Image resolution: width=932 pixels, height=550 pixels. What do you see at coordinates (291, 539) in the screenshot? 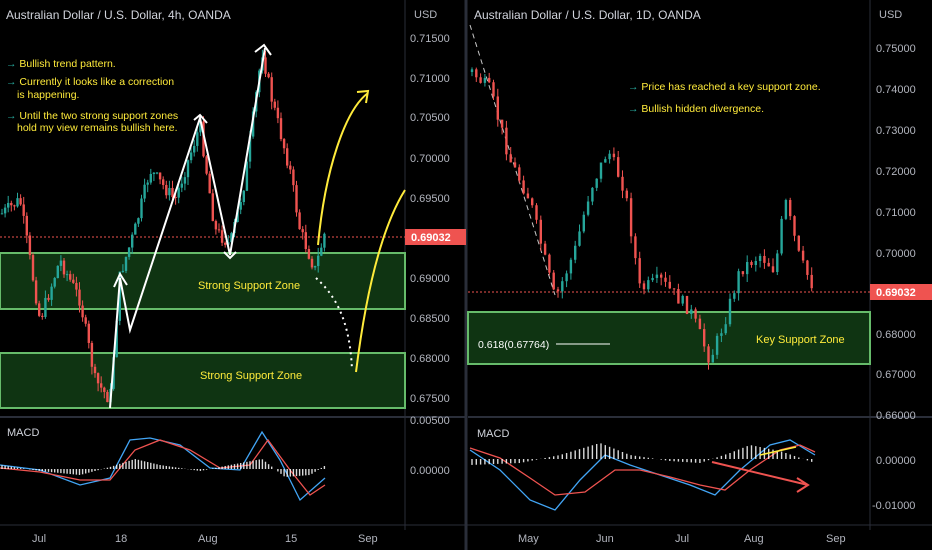
I see `left-x-tick: 15` at bounding box center [291, 539].